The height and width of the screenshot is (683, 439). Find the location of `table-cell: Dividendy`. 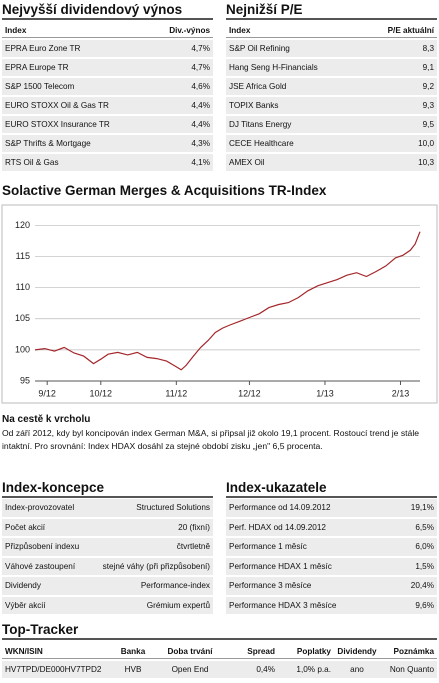

table-cell: Dividendy is located at coordinates (23, 586).